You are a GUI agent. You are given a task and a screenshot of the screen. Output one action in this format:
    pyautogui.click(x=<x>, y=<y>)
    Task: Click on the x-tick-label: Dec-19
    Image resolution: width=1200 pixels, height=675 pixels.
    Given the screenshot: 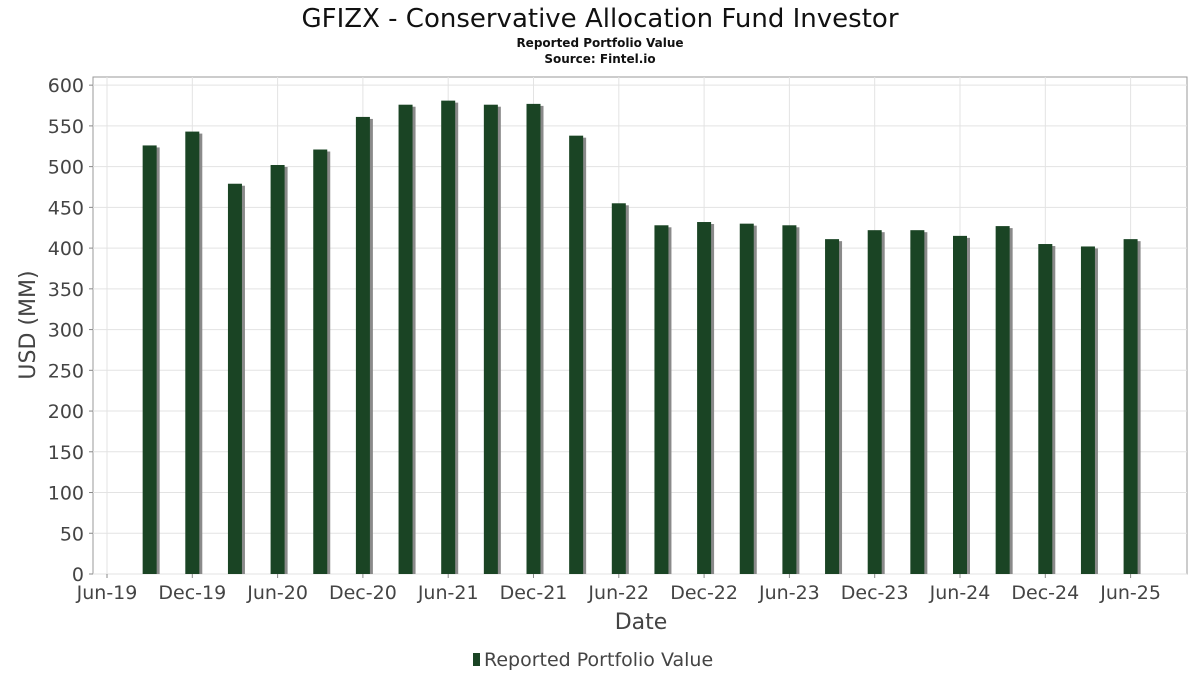 What is the action you would take?
    pyautogui.click(x=192, y=593)
    